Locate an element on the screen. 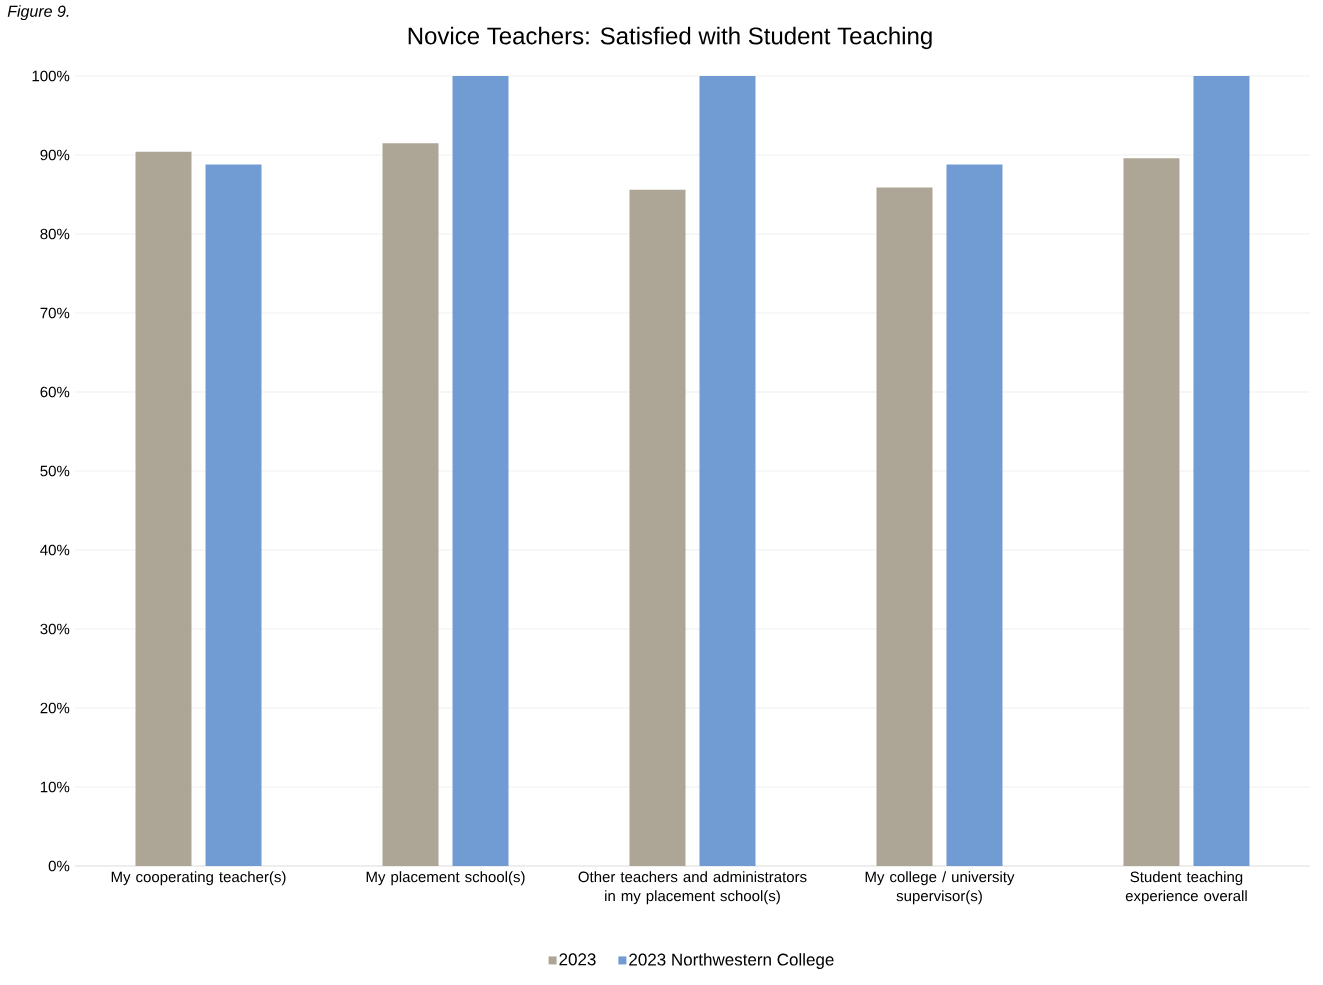 This screenshot has height=985, width=1323. y-tick-label: 80% is located at coordinates (55, 234).